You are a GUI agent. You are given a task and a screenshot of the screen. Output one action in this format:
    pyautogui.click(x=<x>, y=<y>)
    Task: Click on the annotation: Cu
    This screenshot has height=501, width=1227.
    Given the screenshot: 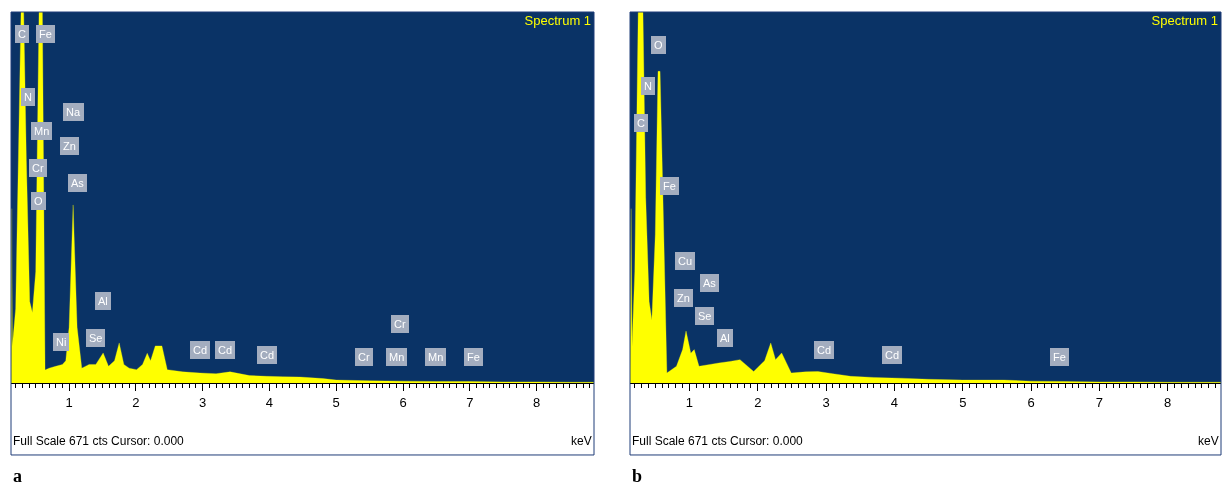 What is the action you would take?
    pyautogui.click(x=685, y=261)
    